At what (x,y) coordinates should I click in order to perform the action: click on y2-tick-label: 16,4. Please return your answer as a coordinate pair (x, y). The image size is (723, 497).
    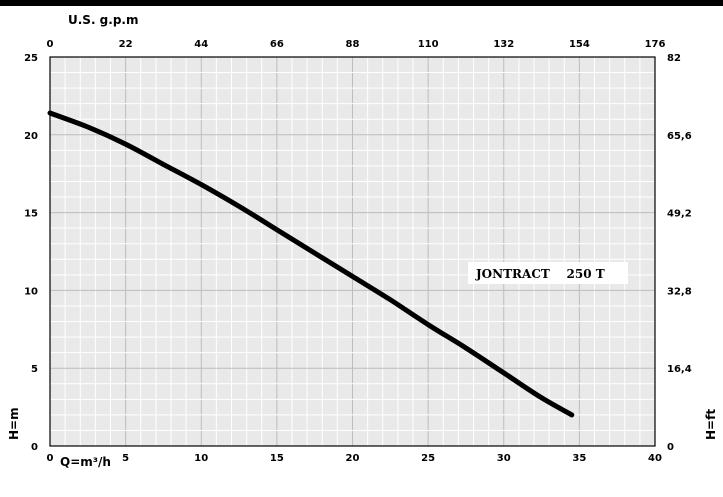
    Looking at the image, I should click on (679, 369).